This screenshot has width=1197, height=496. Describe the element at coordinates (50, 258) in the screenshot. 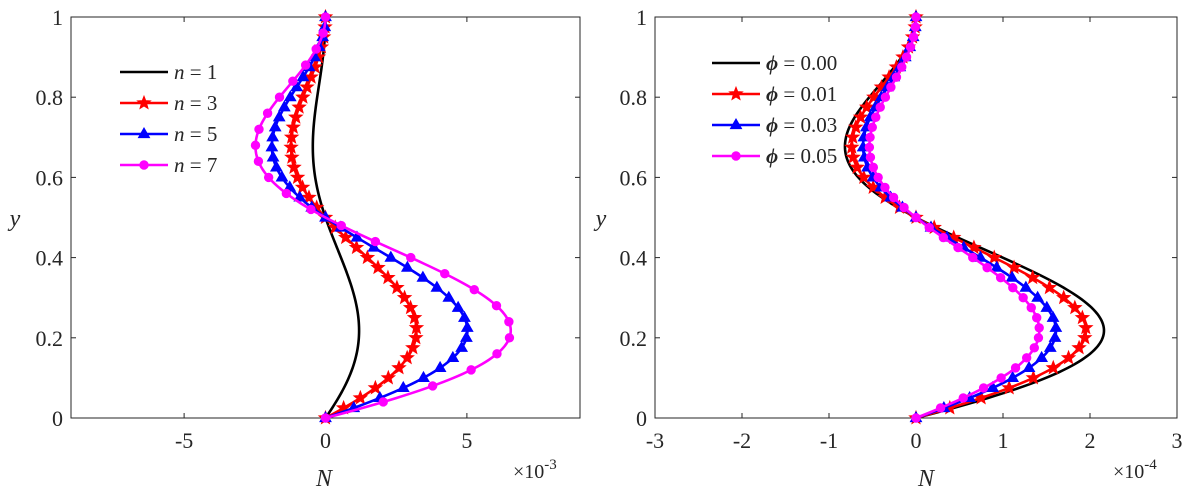

I see `left-y-tick-label: 0.4` at that location.